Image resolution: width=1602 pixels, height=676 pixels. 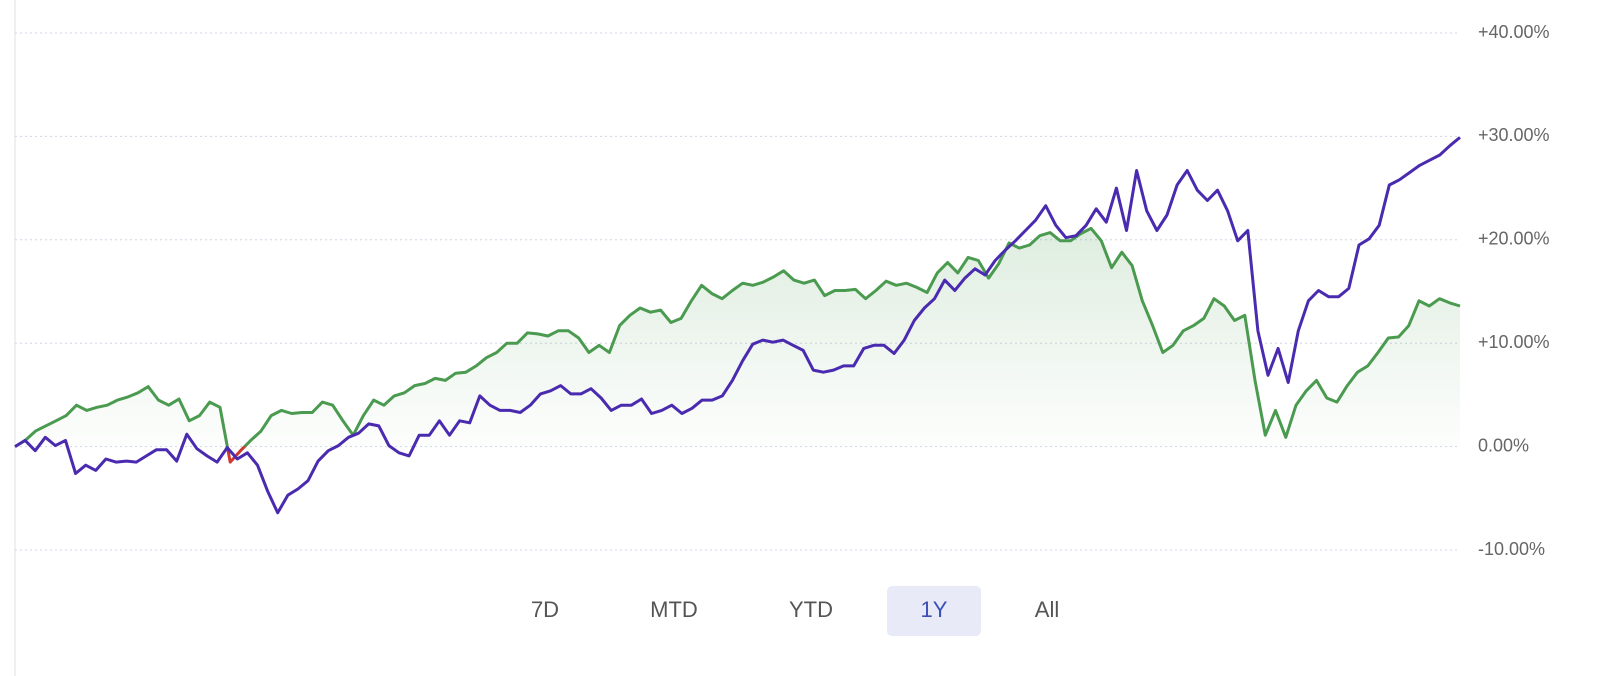 I want to click on range-button: 1Y, so click(x=934, y=611).